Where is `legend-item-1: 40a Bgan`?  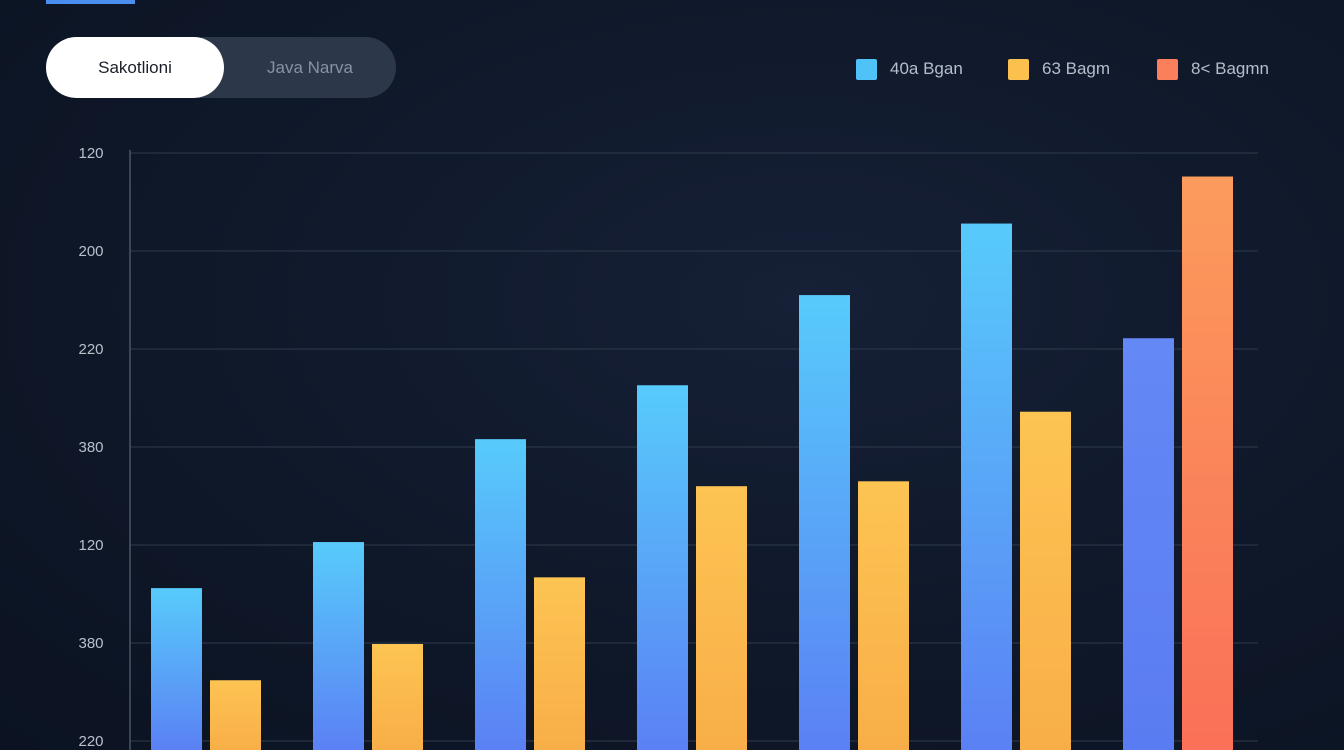 legend-item-1: 40a Bgan is located at coordinates (909, 69).